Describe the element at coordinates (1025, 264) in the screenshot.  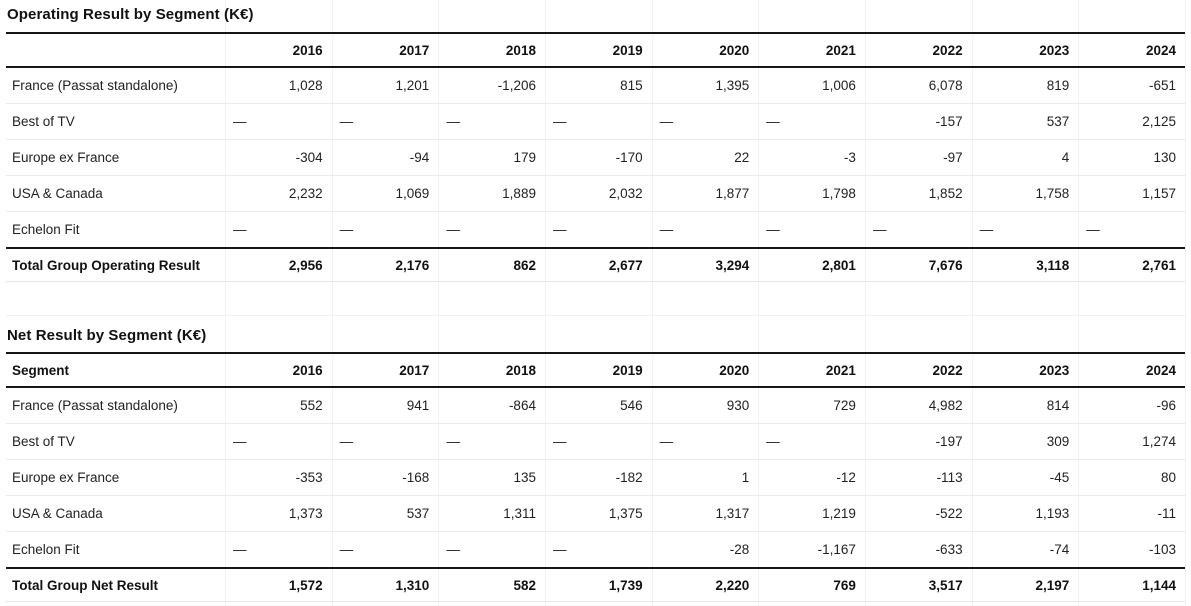
I see `total-value-cell: 3,118` at that location.